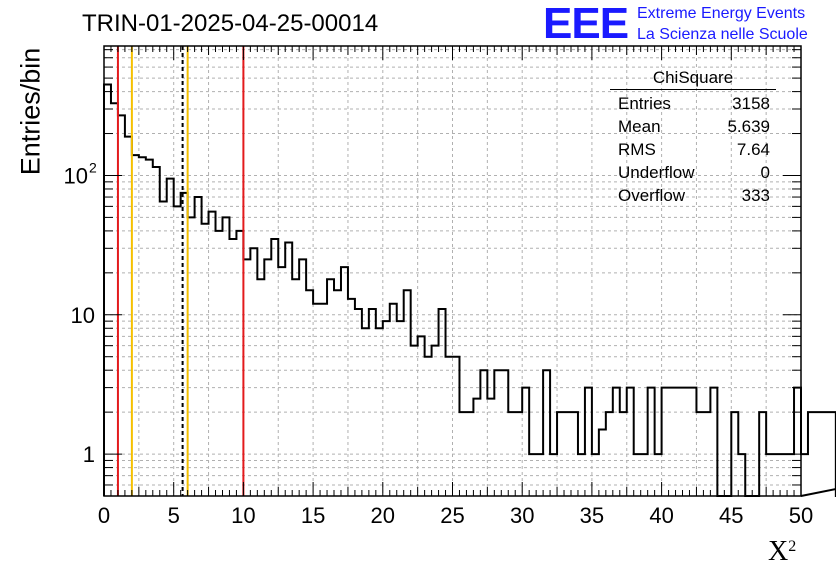  Describe the element at coordinates (693, 103) in the screenshot. I see `stats-row-entries: Entries 3158` at that location.